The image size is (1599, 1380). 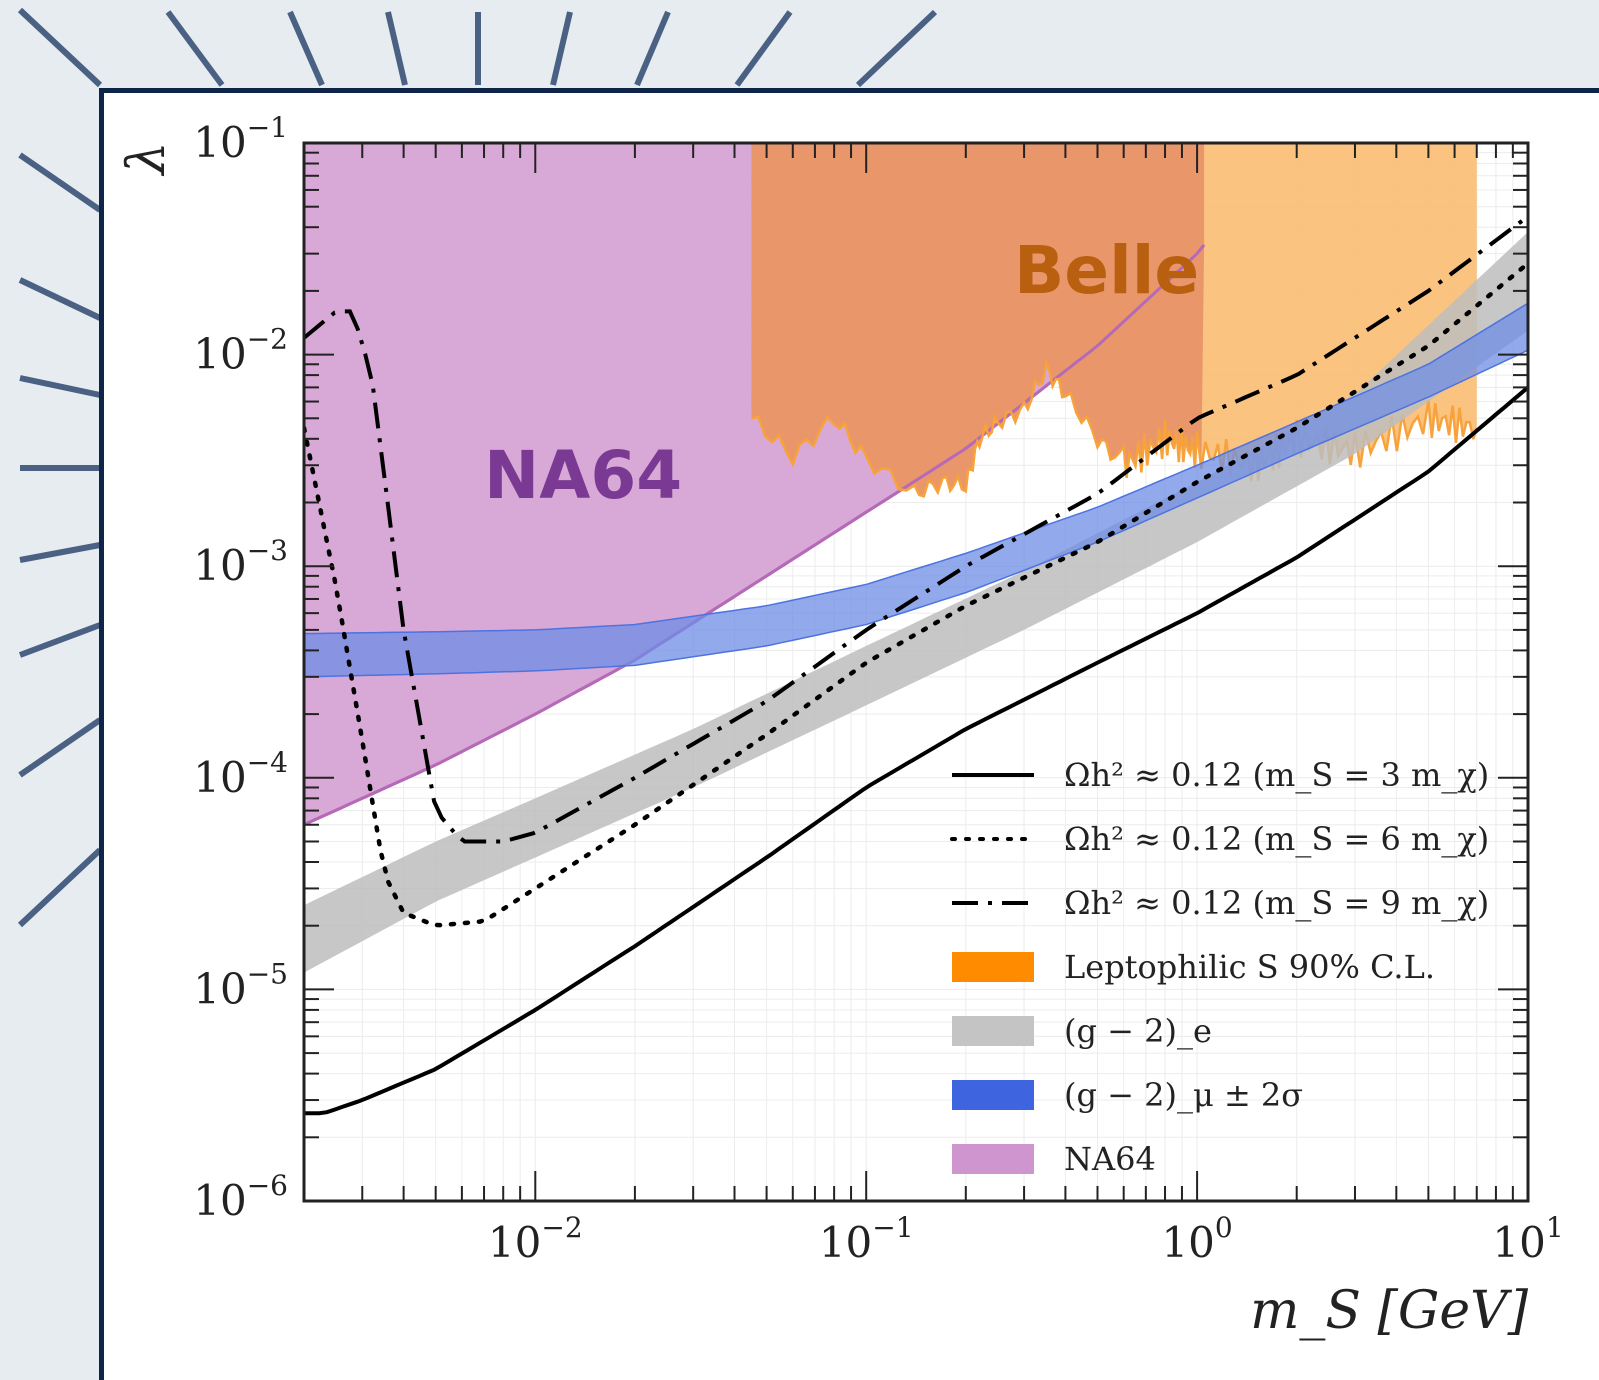 What do you see at coordinates (535, 1239) in the screenshot?
I see `x-tick-label: 10⁻²` at bounding box center [535, 1239].